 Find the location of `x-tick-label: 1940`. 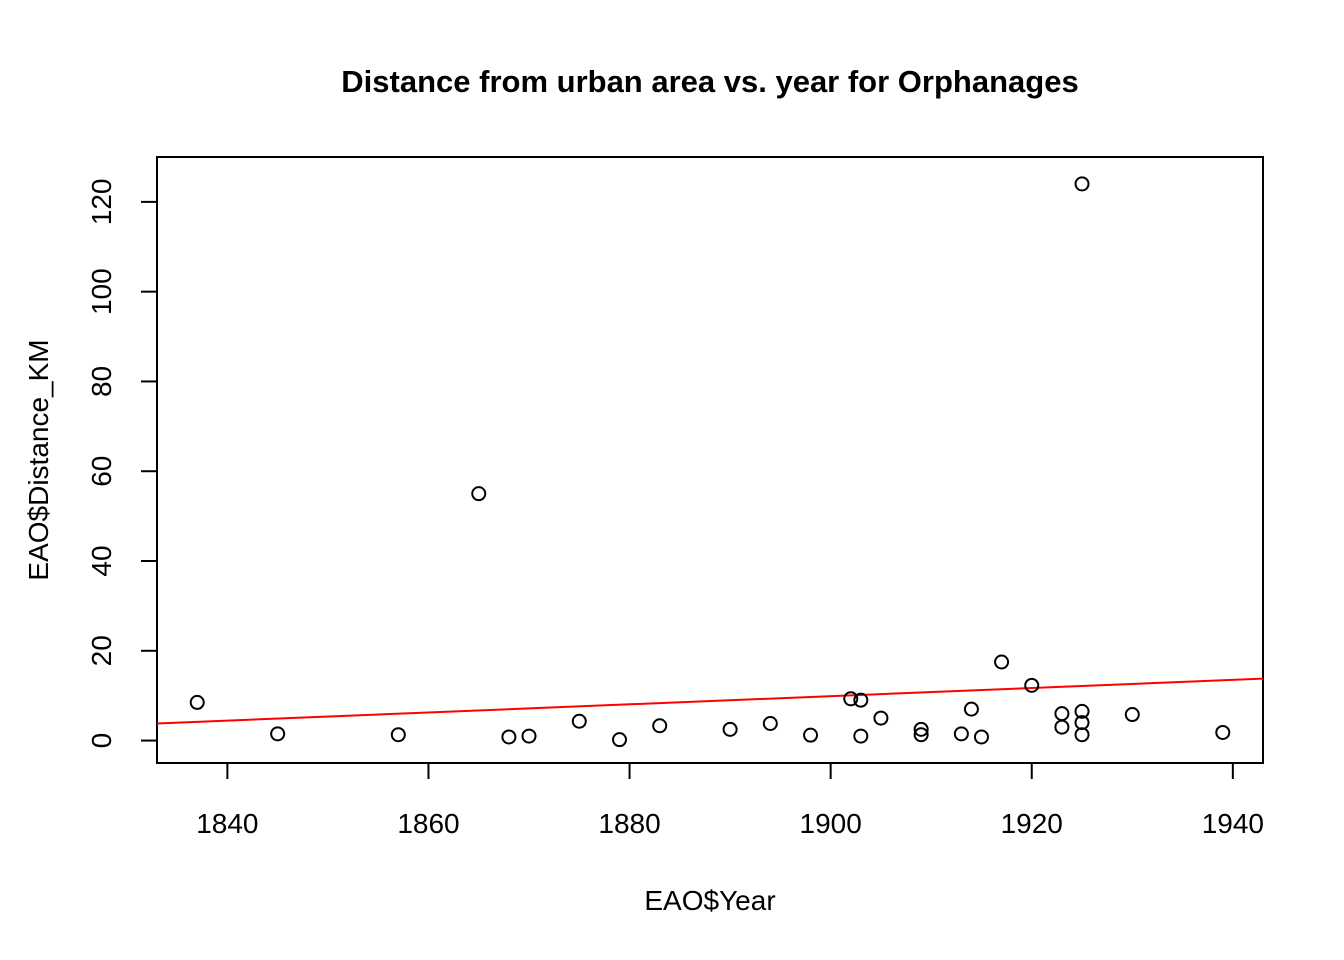

x-tick-label: 1940 is located at coordinates (1233, 823).